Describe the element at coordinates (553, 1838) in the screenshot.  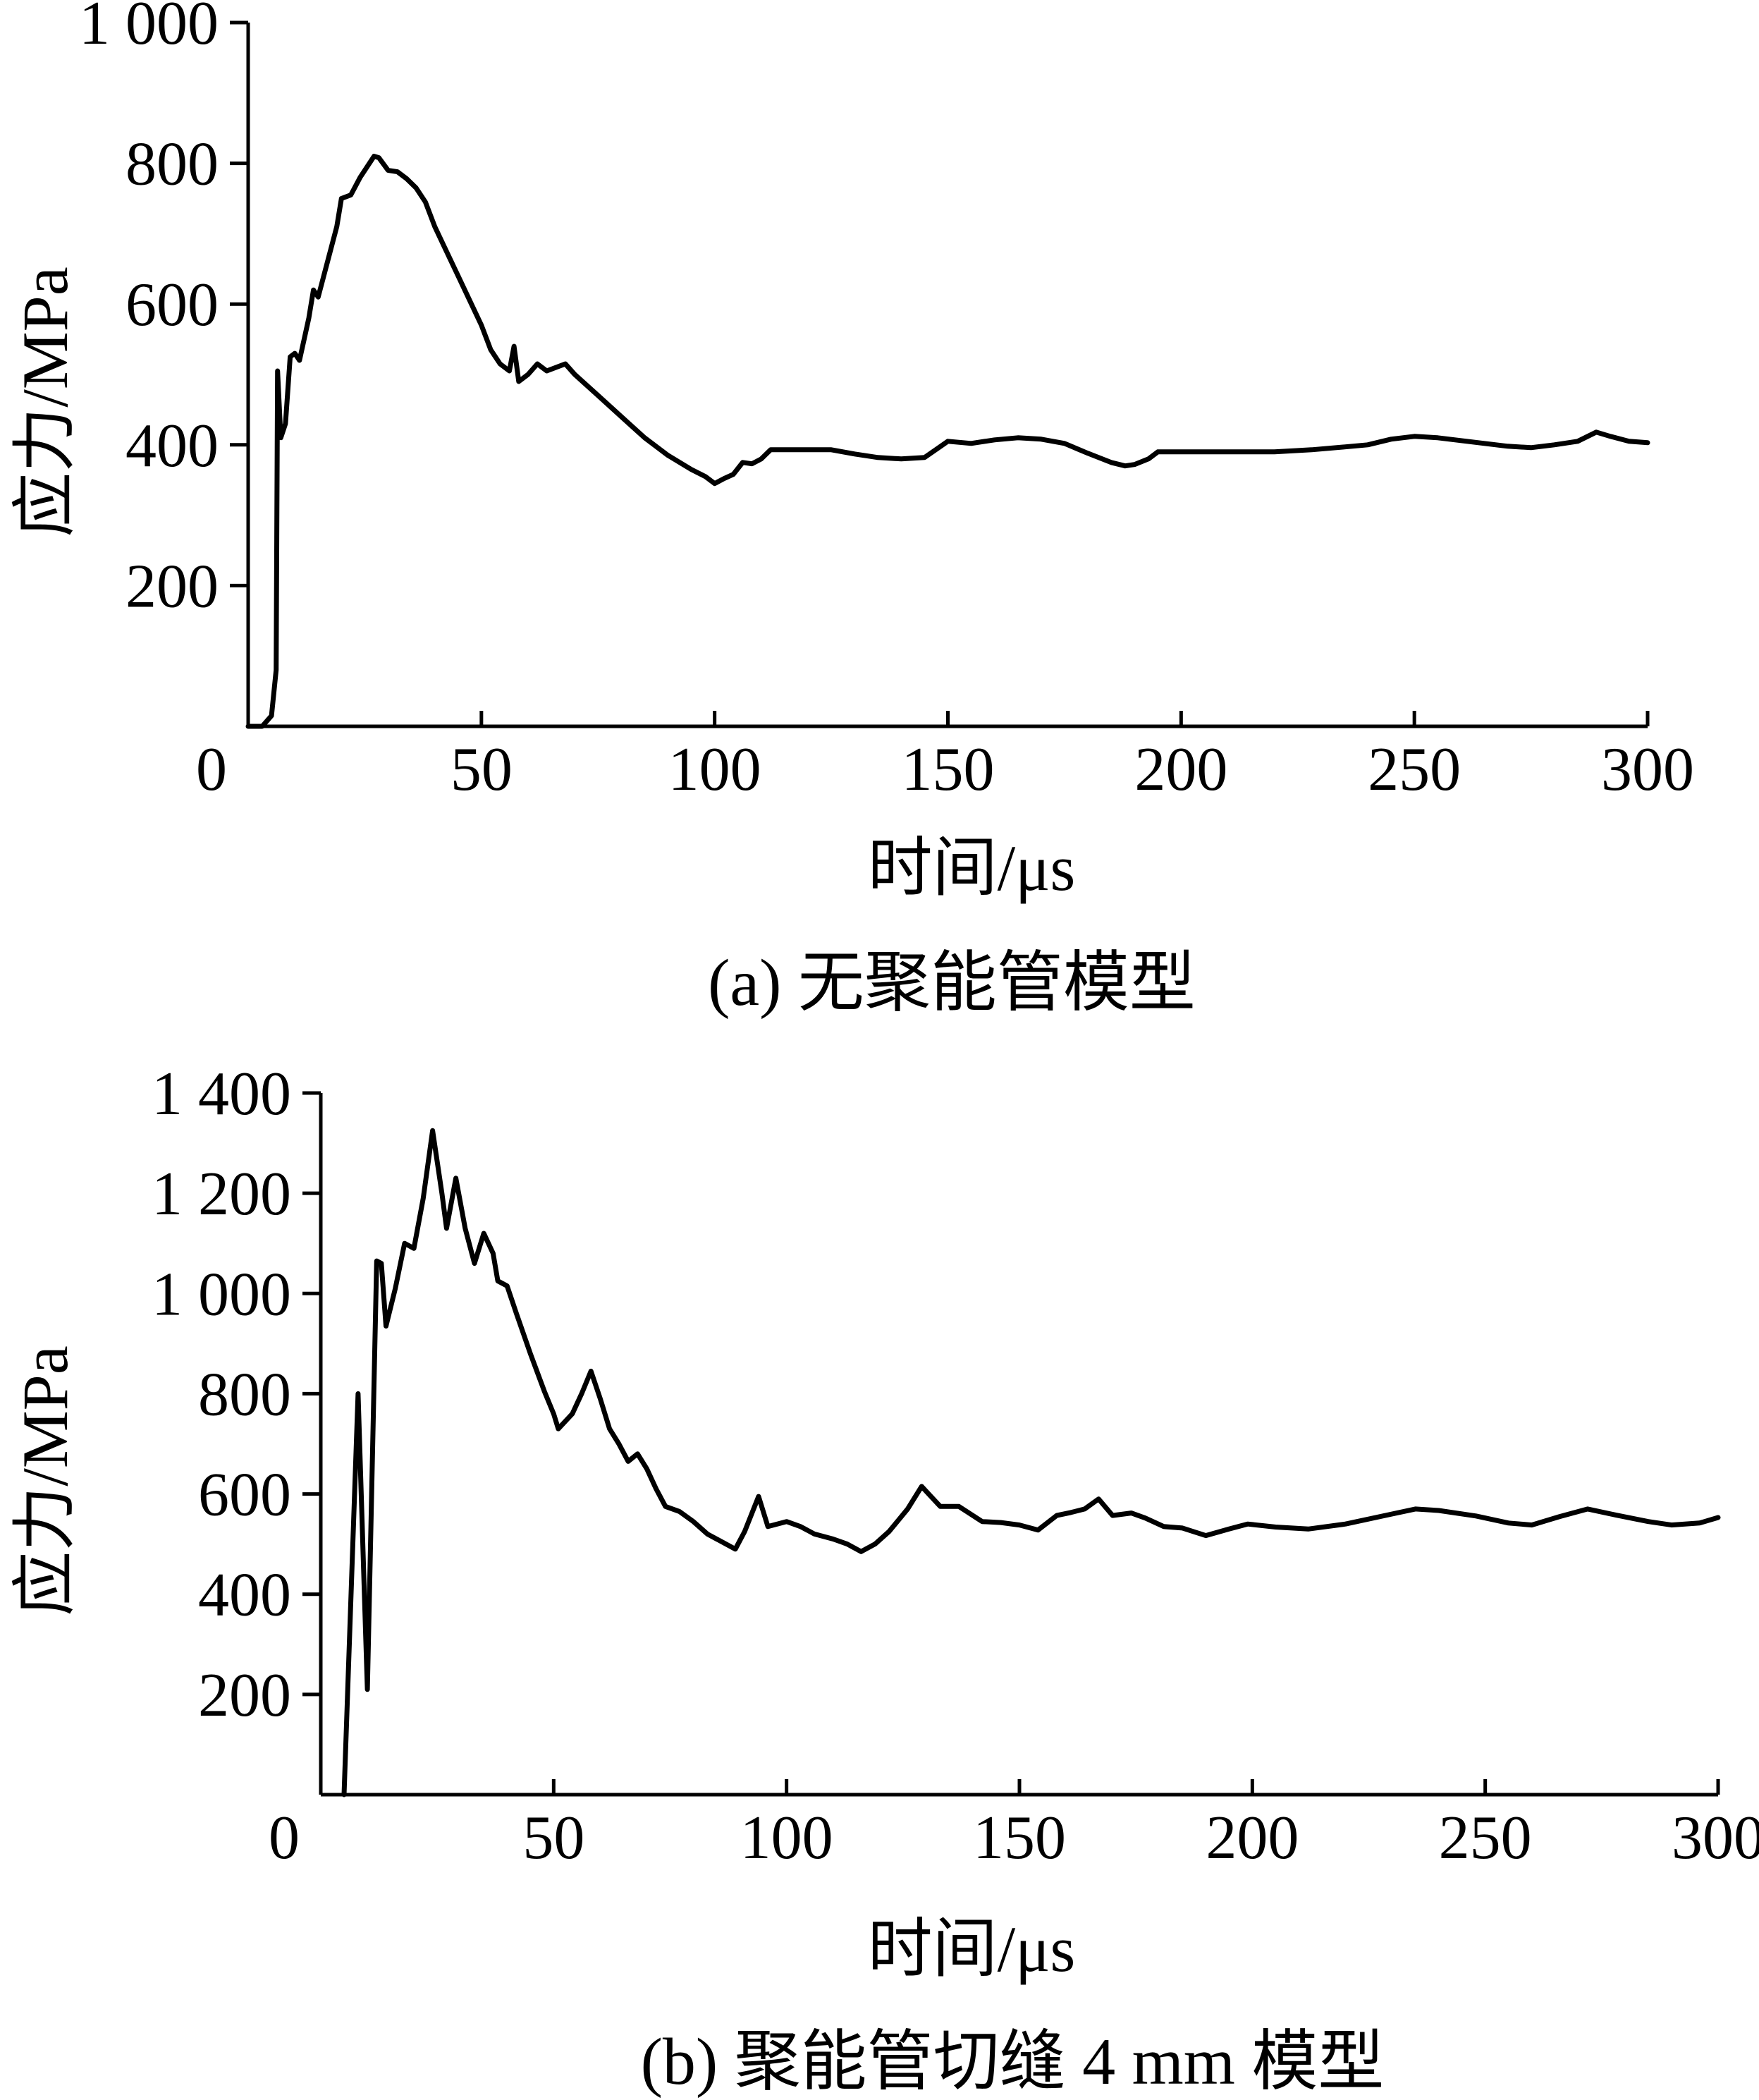
I see `chart-b-x-tick-label: 50` at that location.